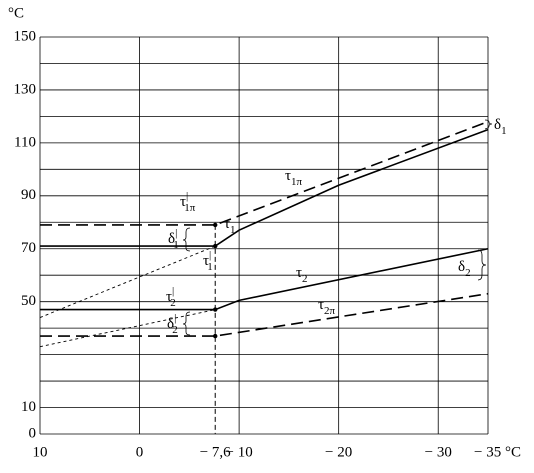 This screenshot has width=534, height=473. Describe the element at coordinates (28, 407) in the screenshot. I see `y-tick-label: 10` at that location.